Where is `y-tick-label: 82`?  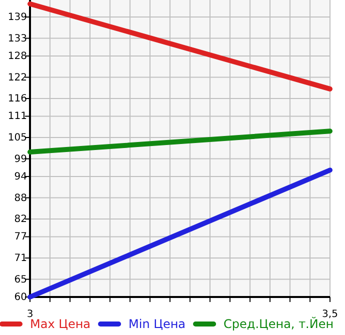 y-tick-label: 82 is located at coordinates (20, 220).